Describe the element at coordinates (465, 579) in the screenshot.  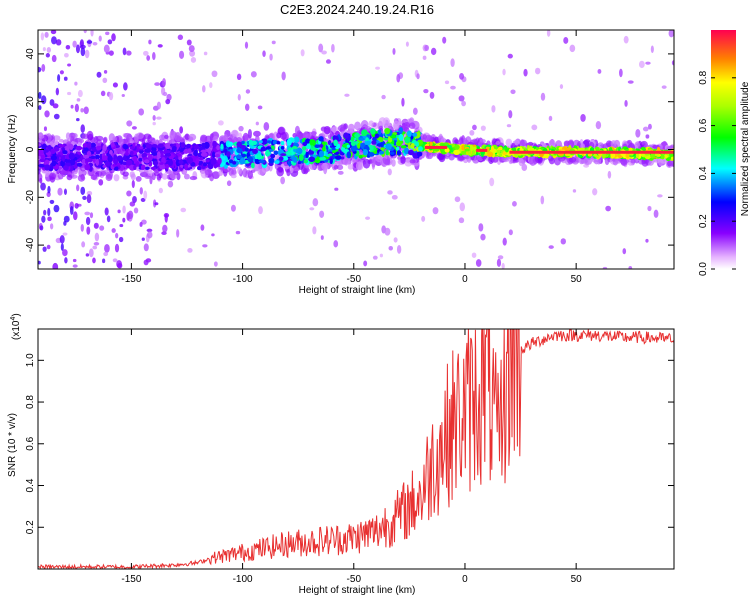
I see `x-tick-label: 0` at that location.